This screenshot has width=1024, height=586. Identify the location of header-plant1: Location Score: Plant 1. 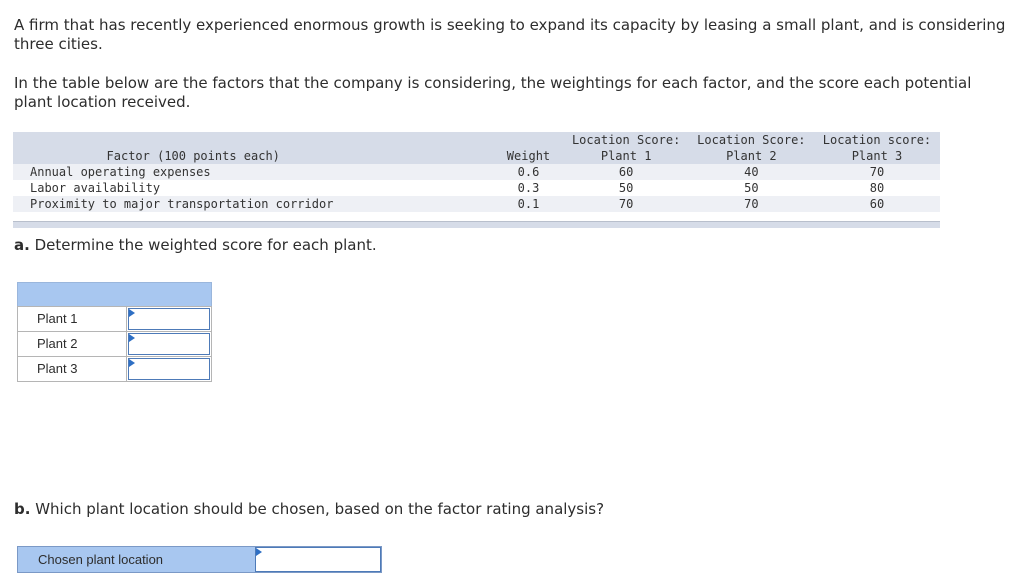
(626, 148).